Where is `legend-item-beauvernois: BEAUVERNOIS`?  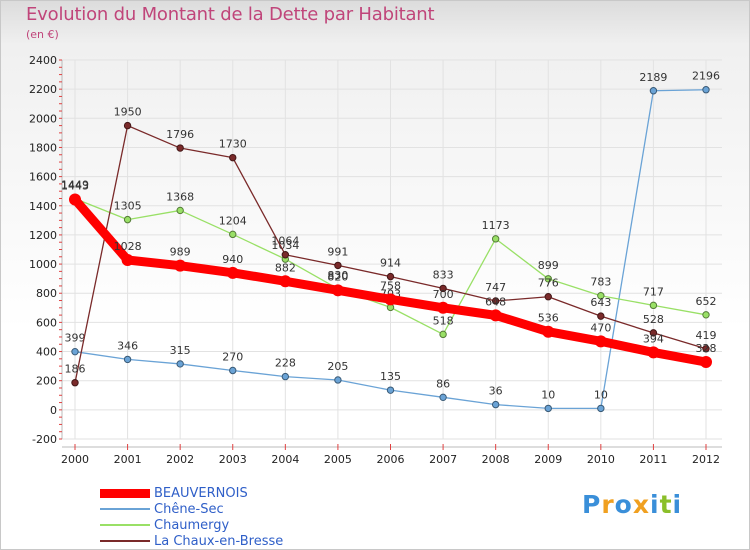 legend-item-beauvernois: BEAUVERNOIS is located at coordinates (191, 493).